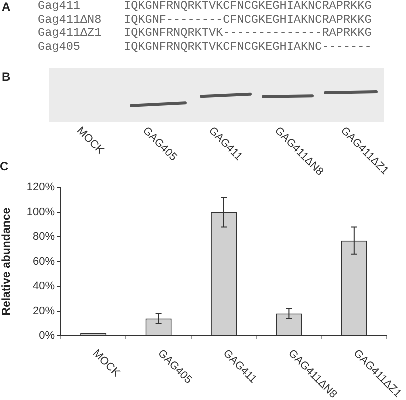 Image resolution: width=406 pixels, height=400 pixels. Describe the element at coordinates (44, 311) in the screenshot. I see `y-tick-label: 20%` at that location.